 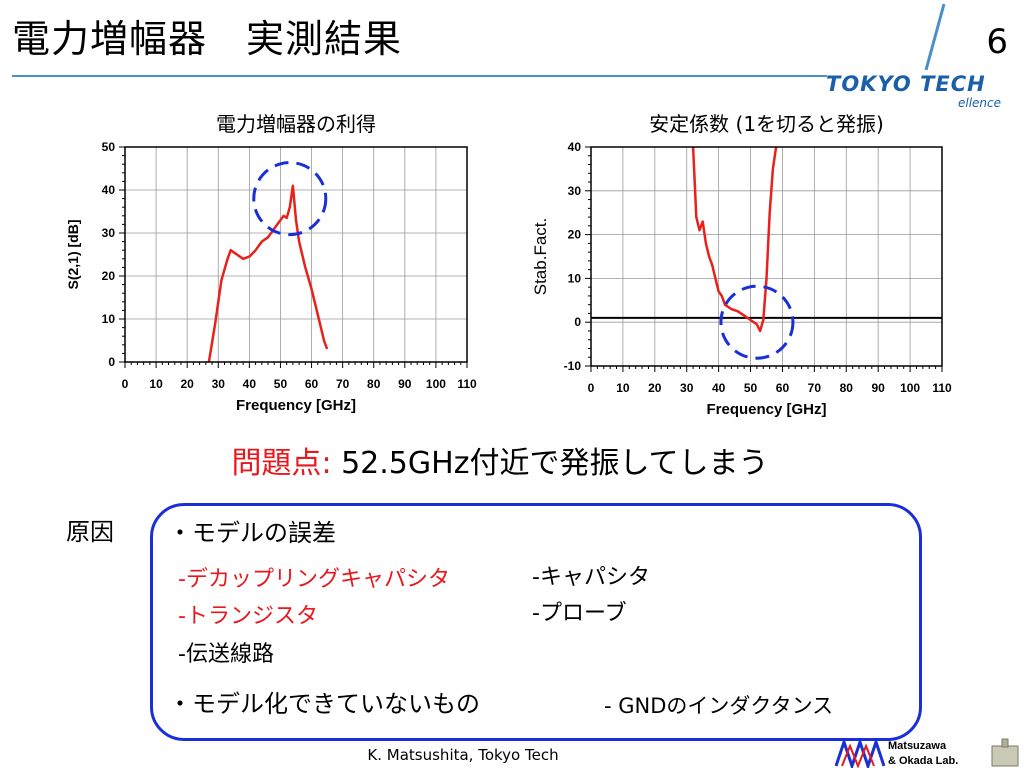 I want to click on gain-x-tick-label: 40, so click(x=250, y=384).